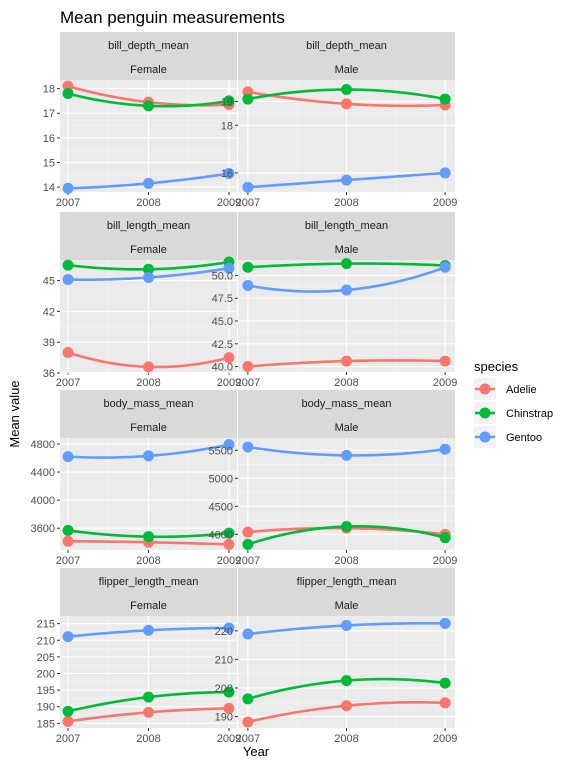 This screenshot has width=576, height=768. What do you see at coordinates (46, 674) in the screenshot?
I see `y-tick-label: 200` at bounding box center [46, 674].